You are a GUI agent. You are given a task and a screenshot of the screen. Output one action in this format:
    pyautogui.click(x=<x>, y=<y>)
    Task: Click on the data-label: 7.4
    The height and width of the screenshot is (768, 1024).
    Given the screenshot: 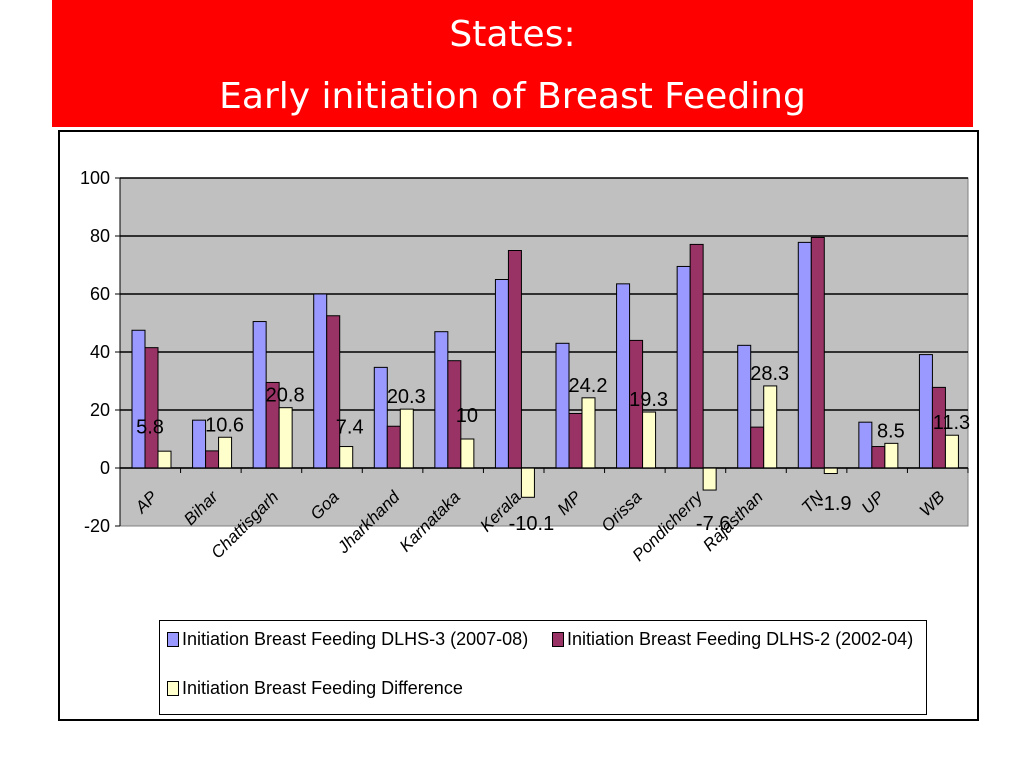 What is the action you would take?
    pyautogui.click(x=350, y=427)
    